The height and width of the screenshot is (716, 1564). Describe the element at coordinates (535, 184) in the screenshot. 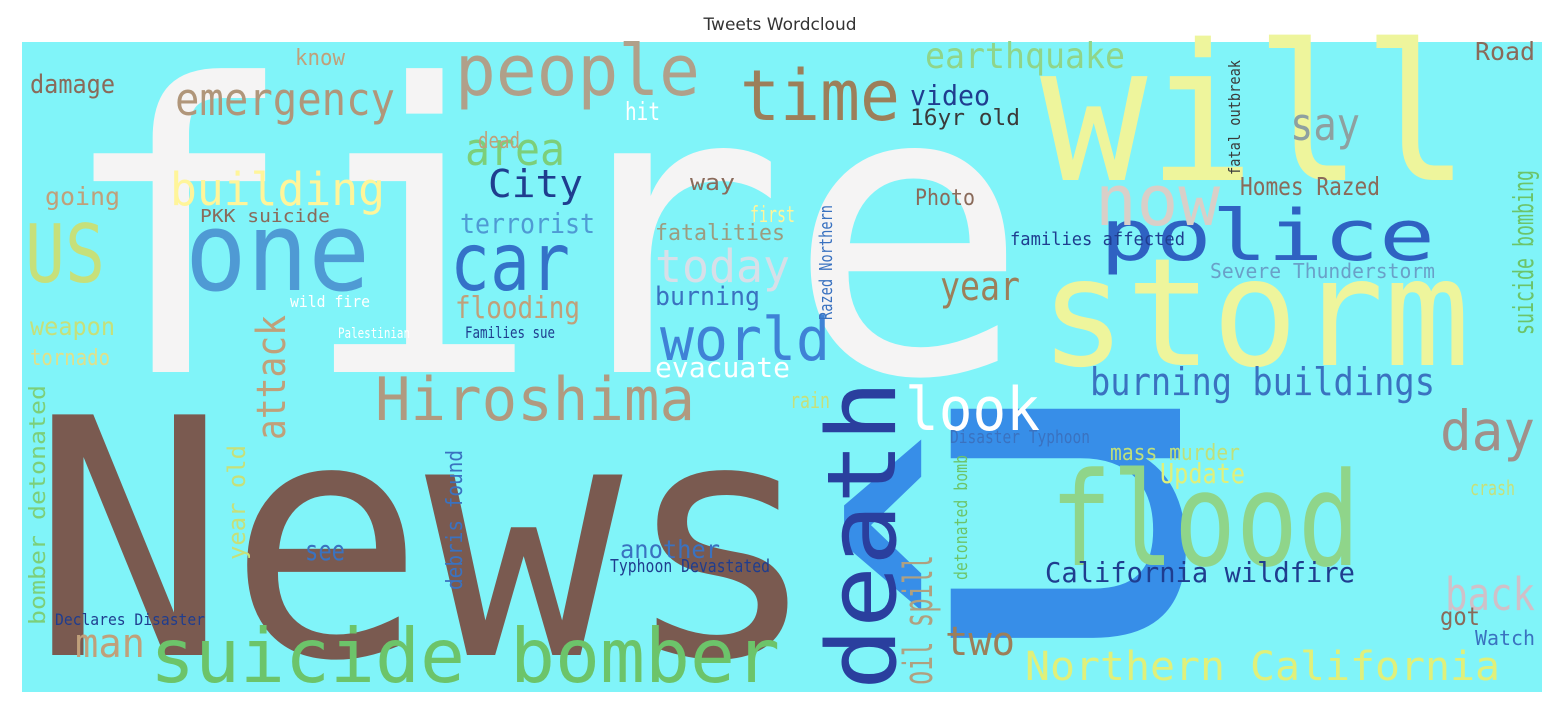

I see `word: City` at that location.